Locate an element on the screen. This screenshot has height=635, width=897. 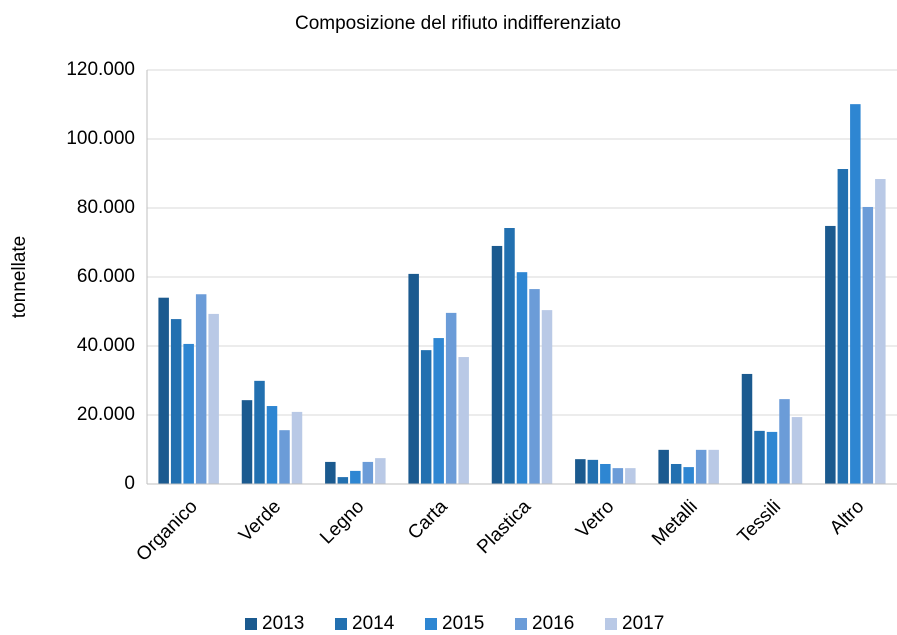
y-tick-label: 120.000 is located at coordinates (100, 69).